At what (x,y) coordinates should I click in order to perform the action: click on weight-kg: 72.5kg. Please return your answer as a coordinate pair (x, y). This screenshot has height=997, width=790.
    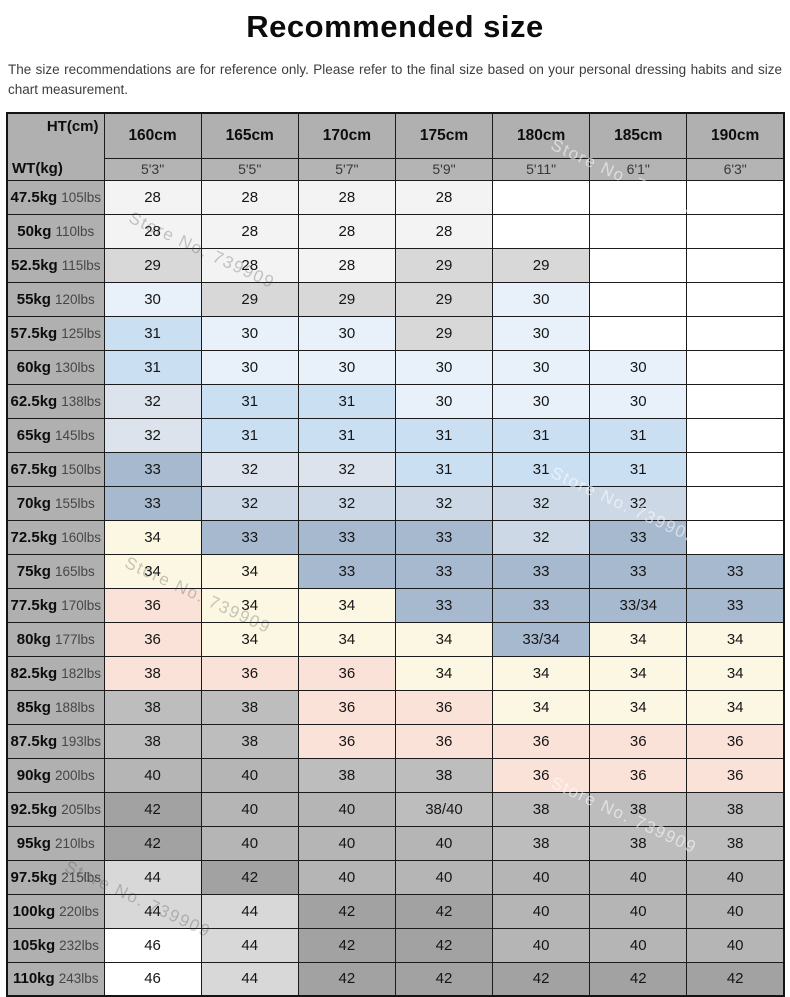
    Looking at the image, I should click on (34, 537).